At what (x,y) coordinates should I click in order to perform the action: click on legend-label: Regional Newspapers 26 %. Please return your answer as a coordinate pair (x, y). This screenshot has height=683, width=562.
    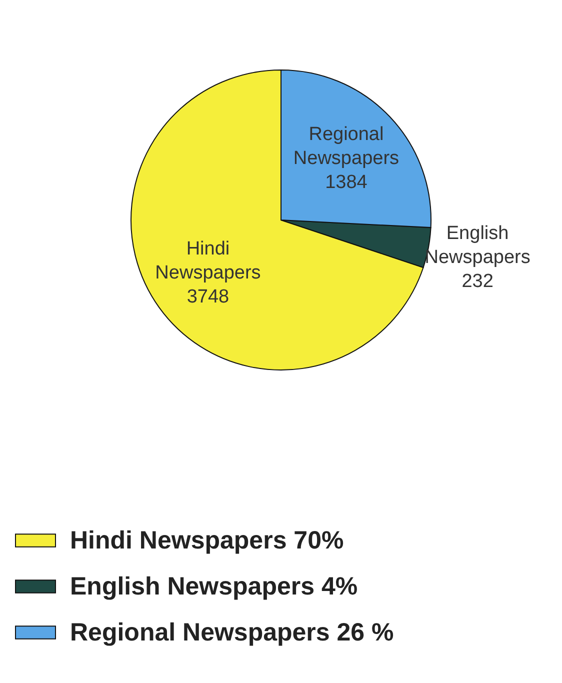
    Looking at the image, I should click on (232, 632).